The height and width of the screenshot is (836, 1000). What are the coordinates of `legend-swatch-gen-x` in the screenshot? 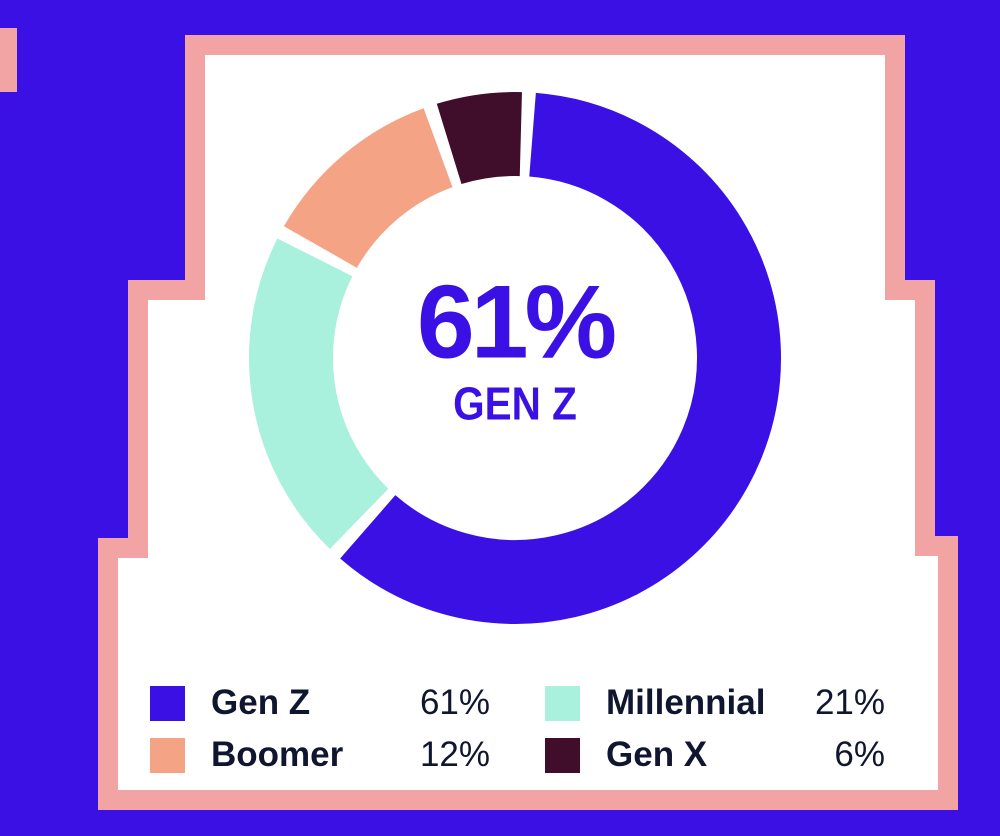 It's located at (562, 755).